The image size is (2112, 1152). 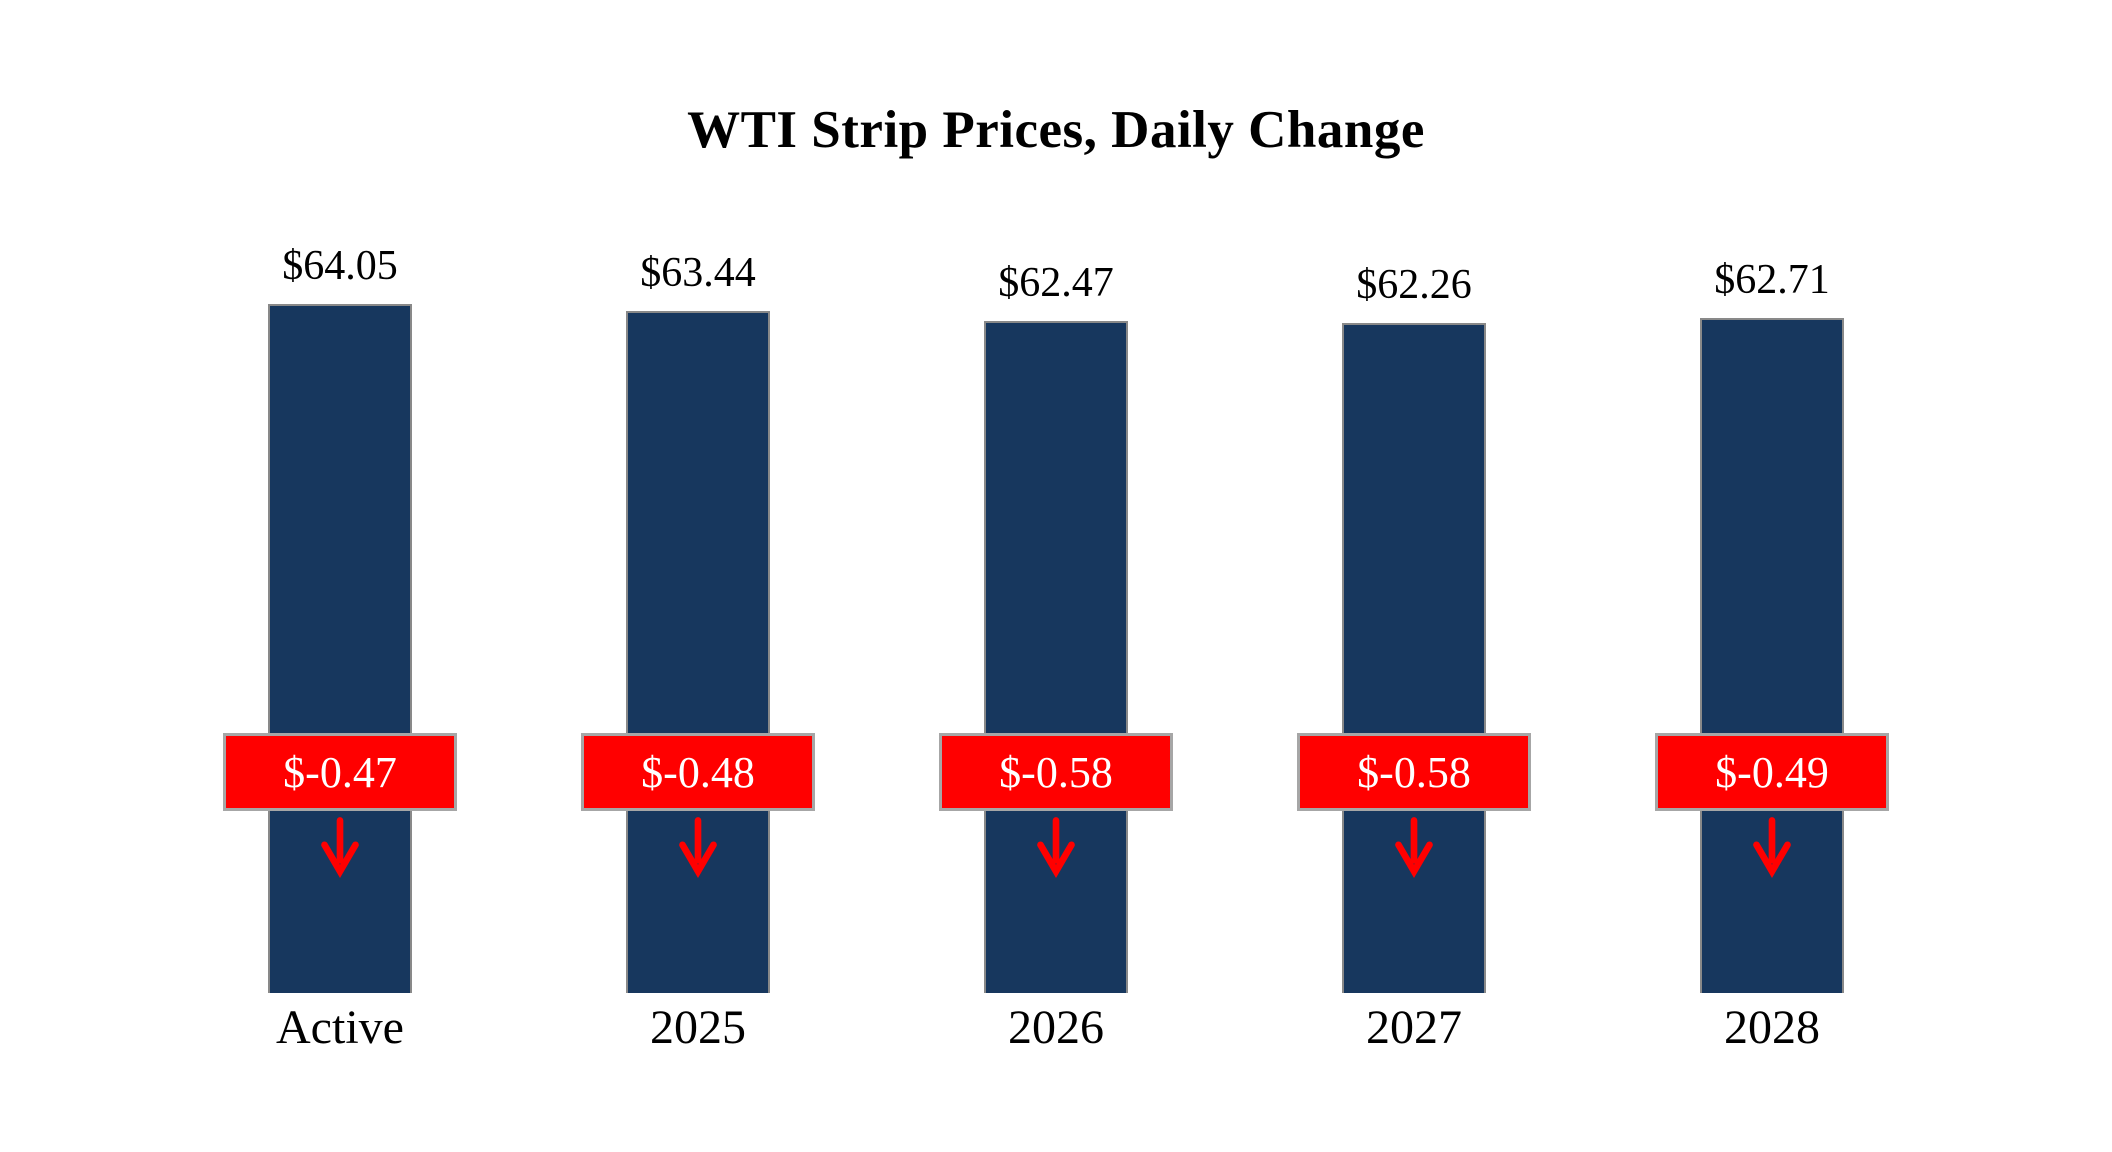 I want to click on bar-group-2027: $62.26 $-0.58, so click(x=1414, y=586).